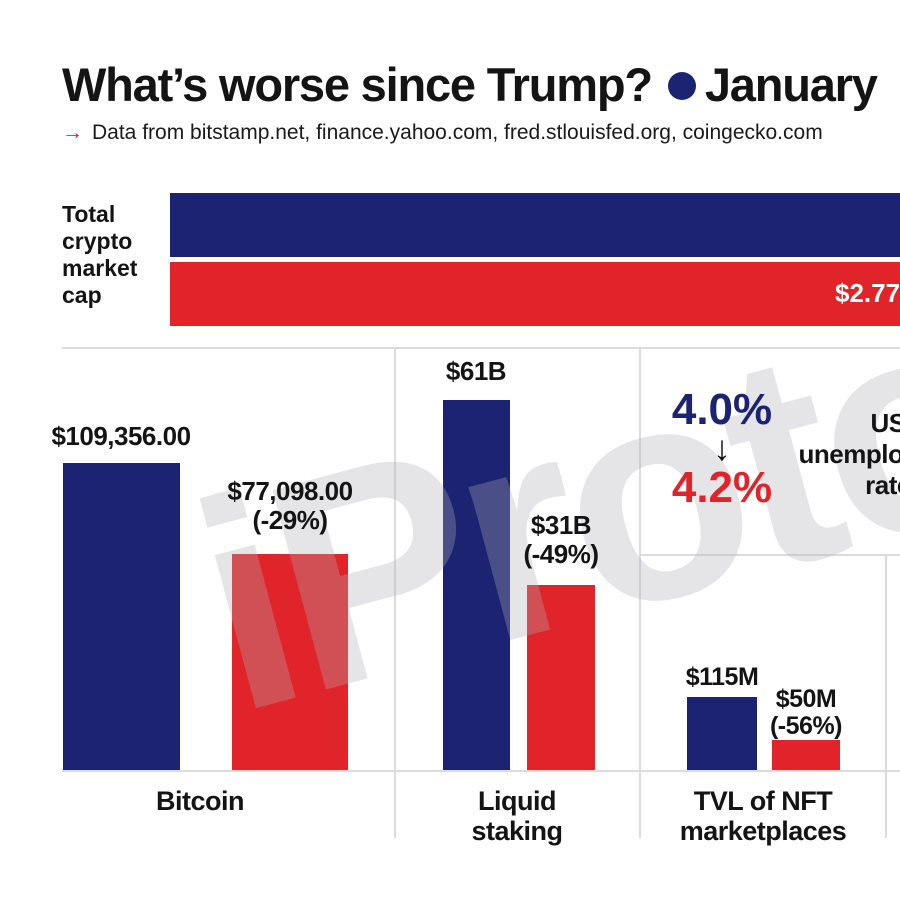 The height and width of the screenshot is (900, 900). Describe the element at coordinates (395, 592) in the screenshot. I see `column-divider-bitcoin-liquid` at that location.